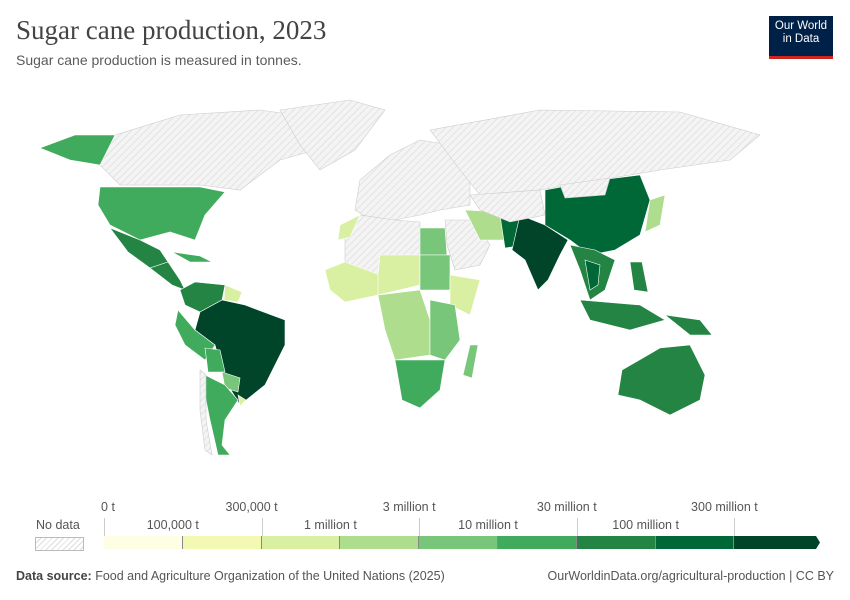  Describe the element at coordinates (332, 135) in the screenshot. I see `region-greenland` at that location.